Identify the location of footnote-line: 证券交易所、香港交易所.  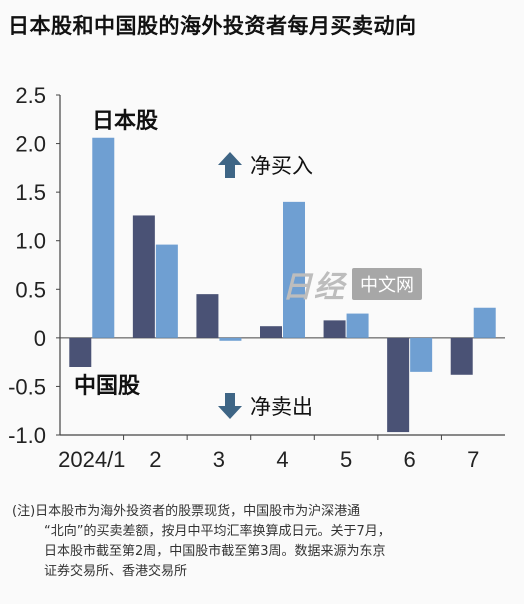
(116, 571).